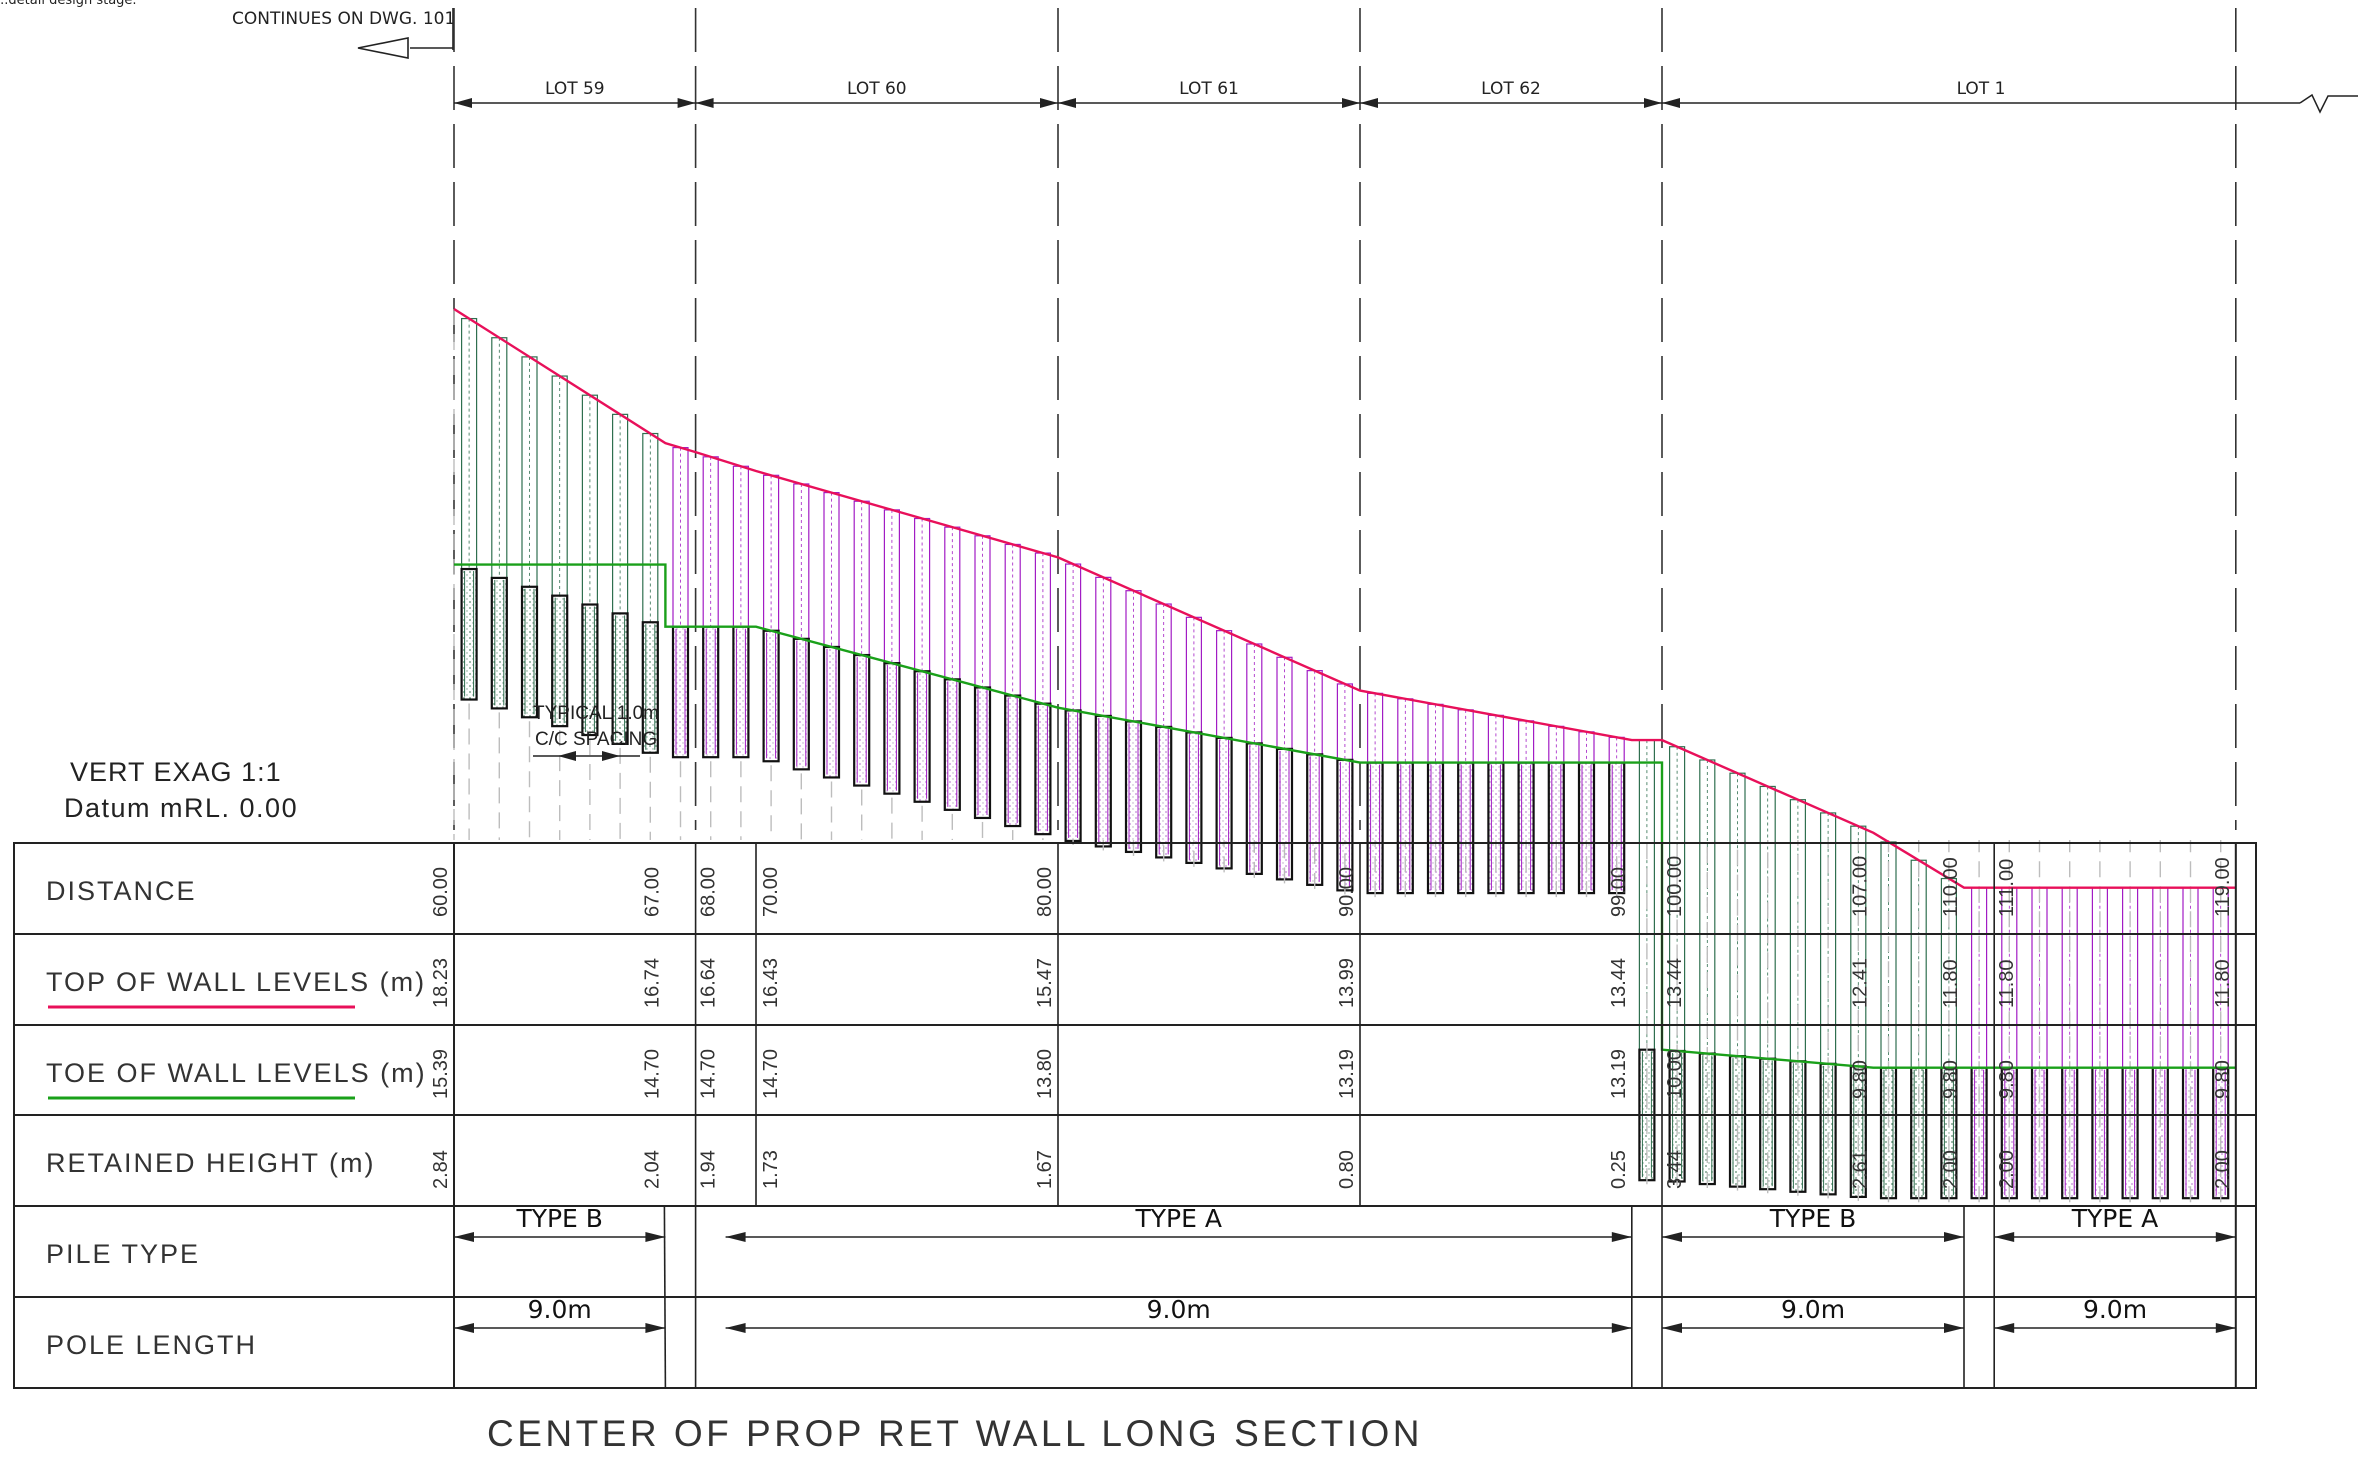 The image size is (2361, 1461). What do you see at coordinates (151, 1345) in the screenshot?
I see `row-label-pole-length: POLE LENGTH` at bounding box center [151, 1345].